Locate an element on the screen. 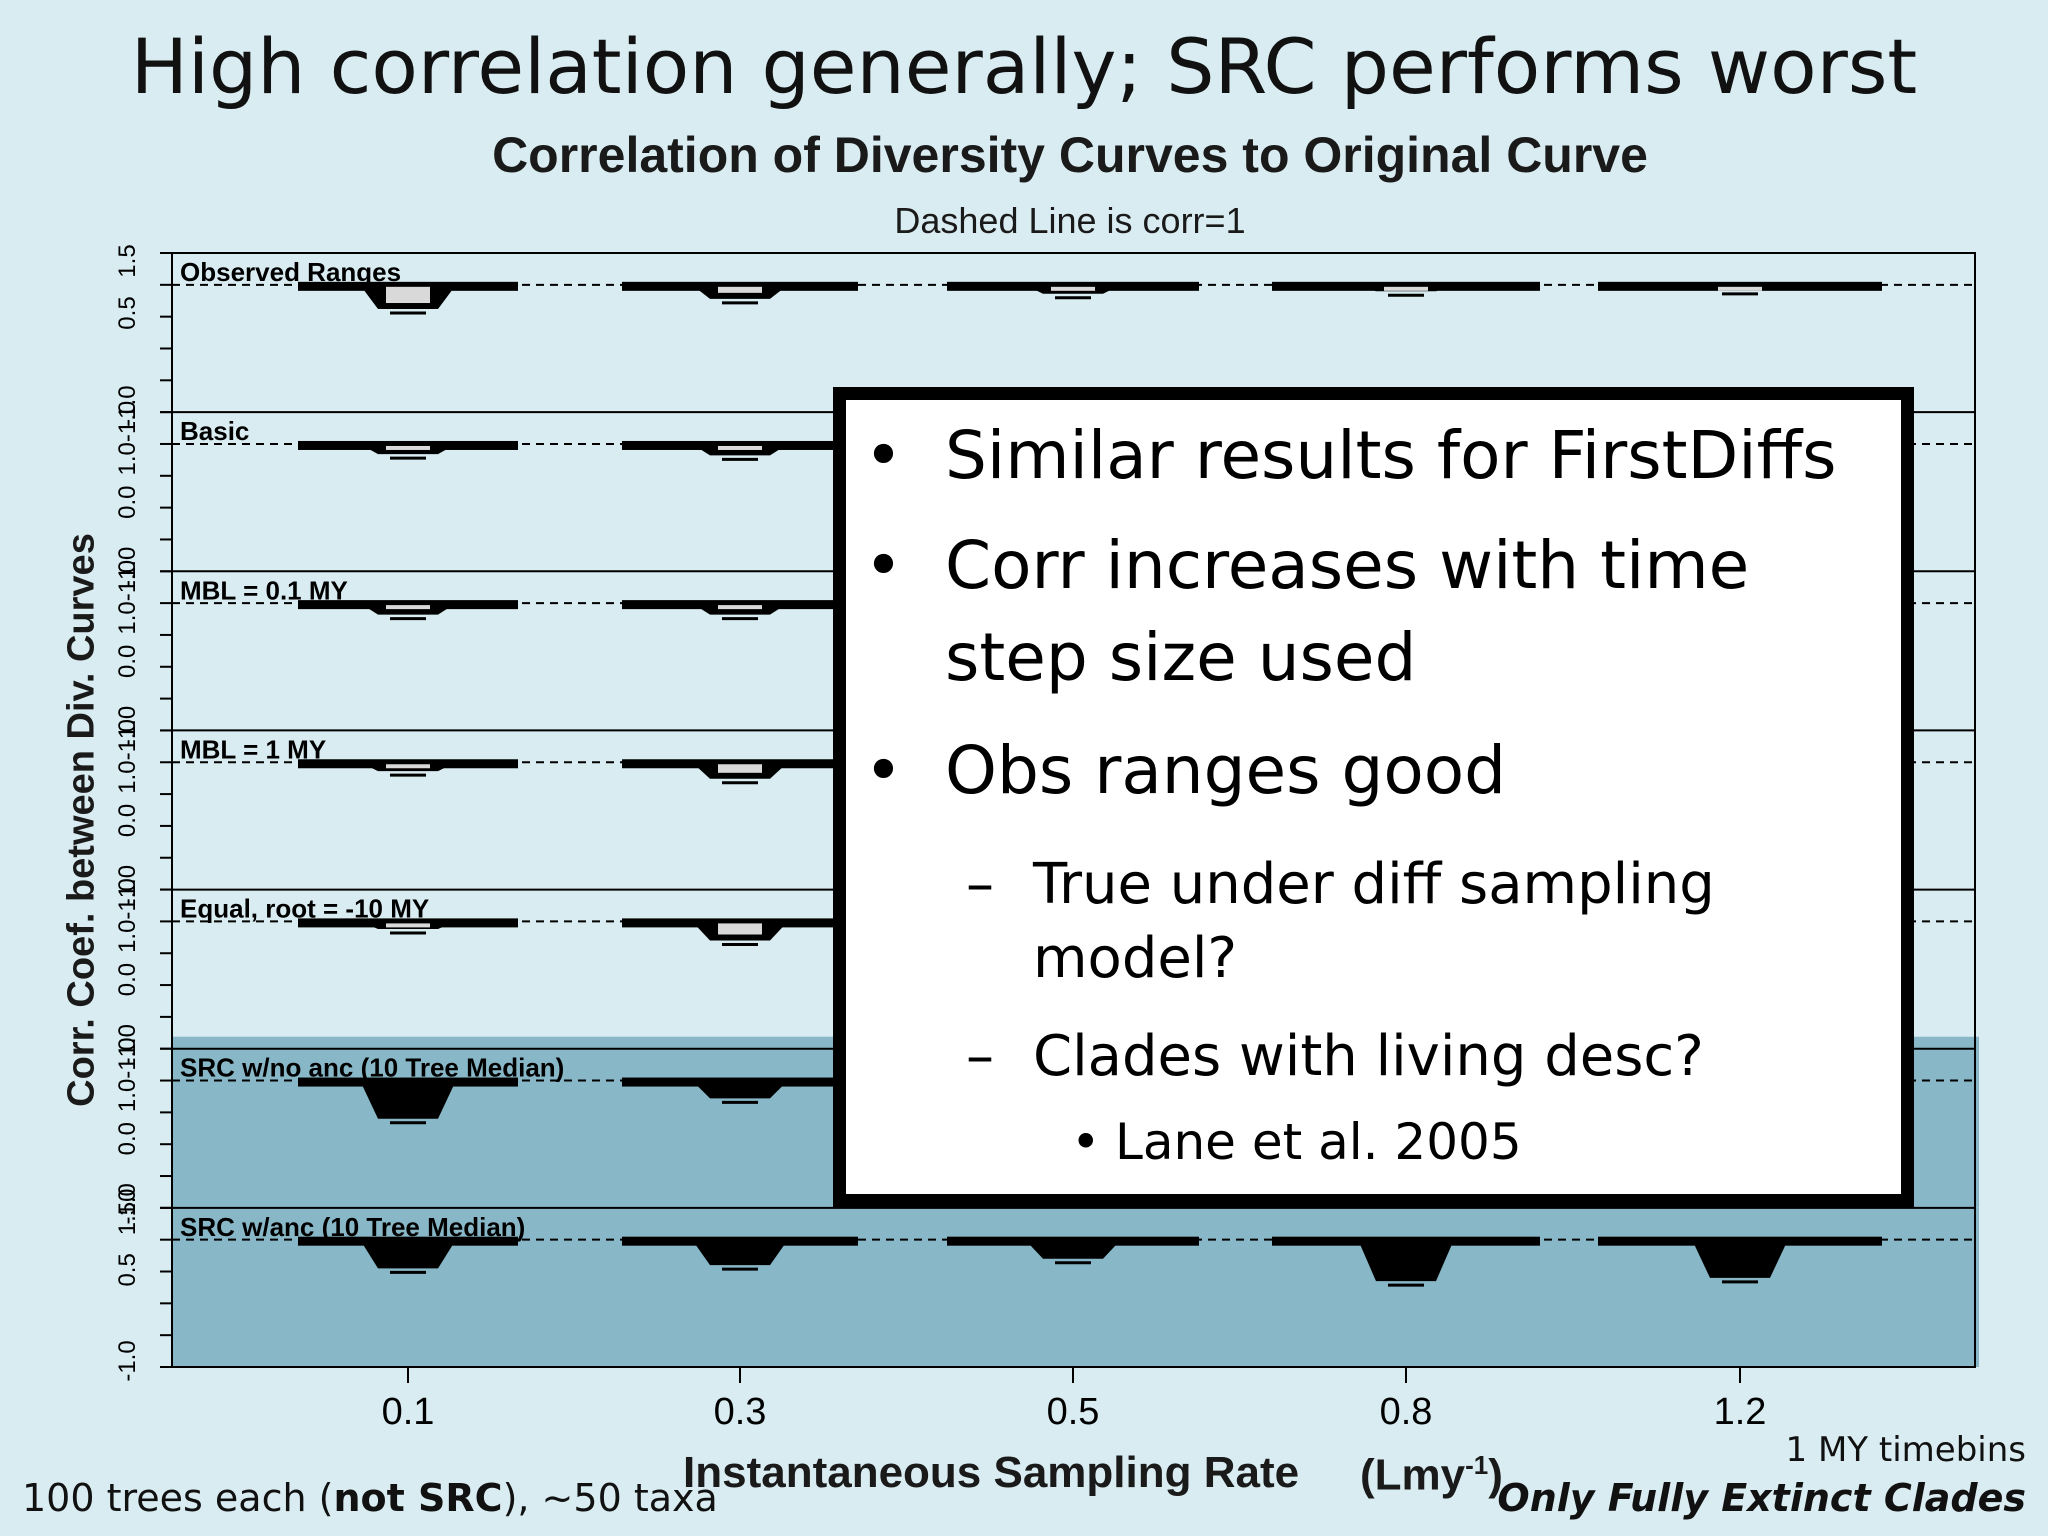 The height and width of the screenshot is (1536, 2048). callout-bullet: Corr increases with time step size used is located at coordinates (1347, 611).